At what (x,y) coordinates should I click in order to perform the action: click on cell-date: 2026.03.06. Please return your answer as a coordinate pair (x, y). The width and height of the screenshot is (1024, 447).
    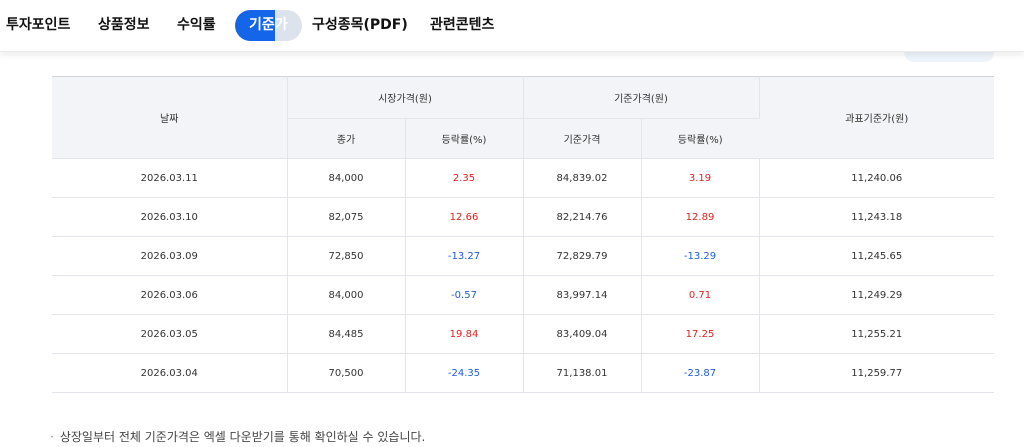
    Looking at the image, I should click on (170, 295).